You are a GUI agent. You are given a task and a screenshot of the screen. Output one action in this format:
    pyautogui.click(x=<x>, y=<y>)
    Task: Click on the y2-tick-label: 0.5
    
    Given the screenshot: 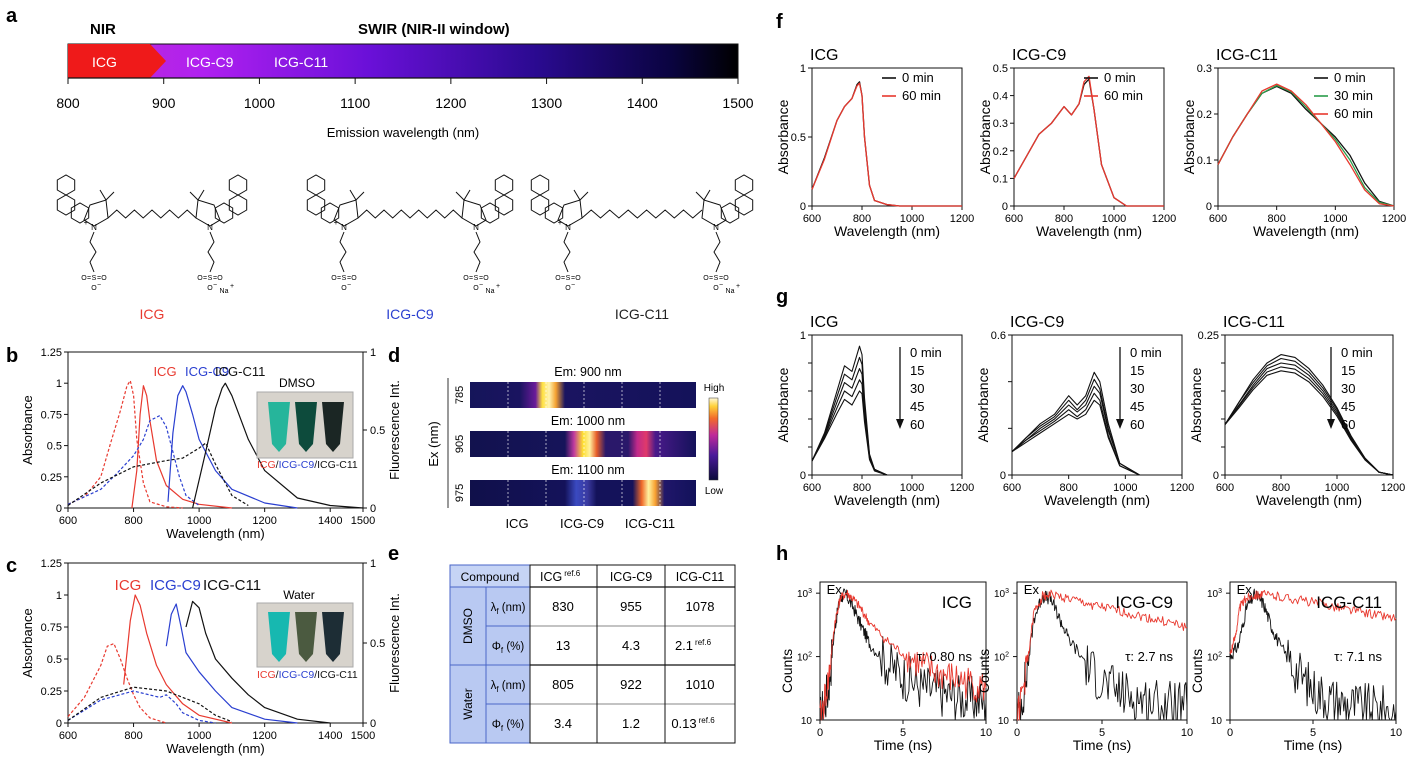 What is the action you would take?
    pyautogui.click(x=377, y=644)
    